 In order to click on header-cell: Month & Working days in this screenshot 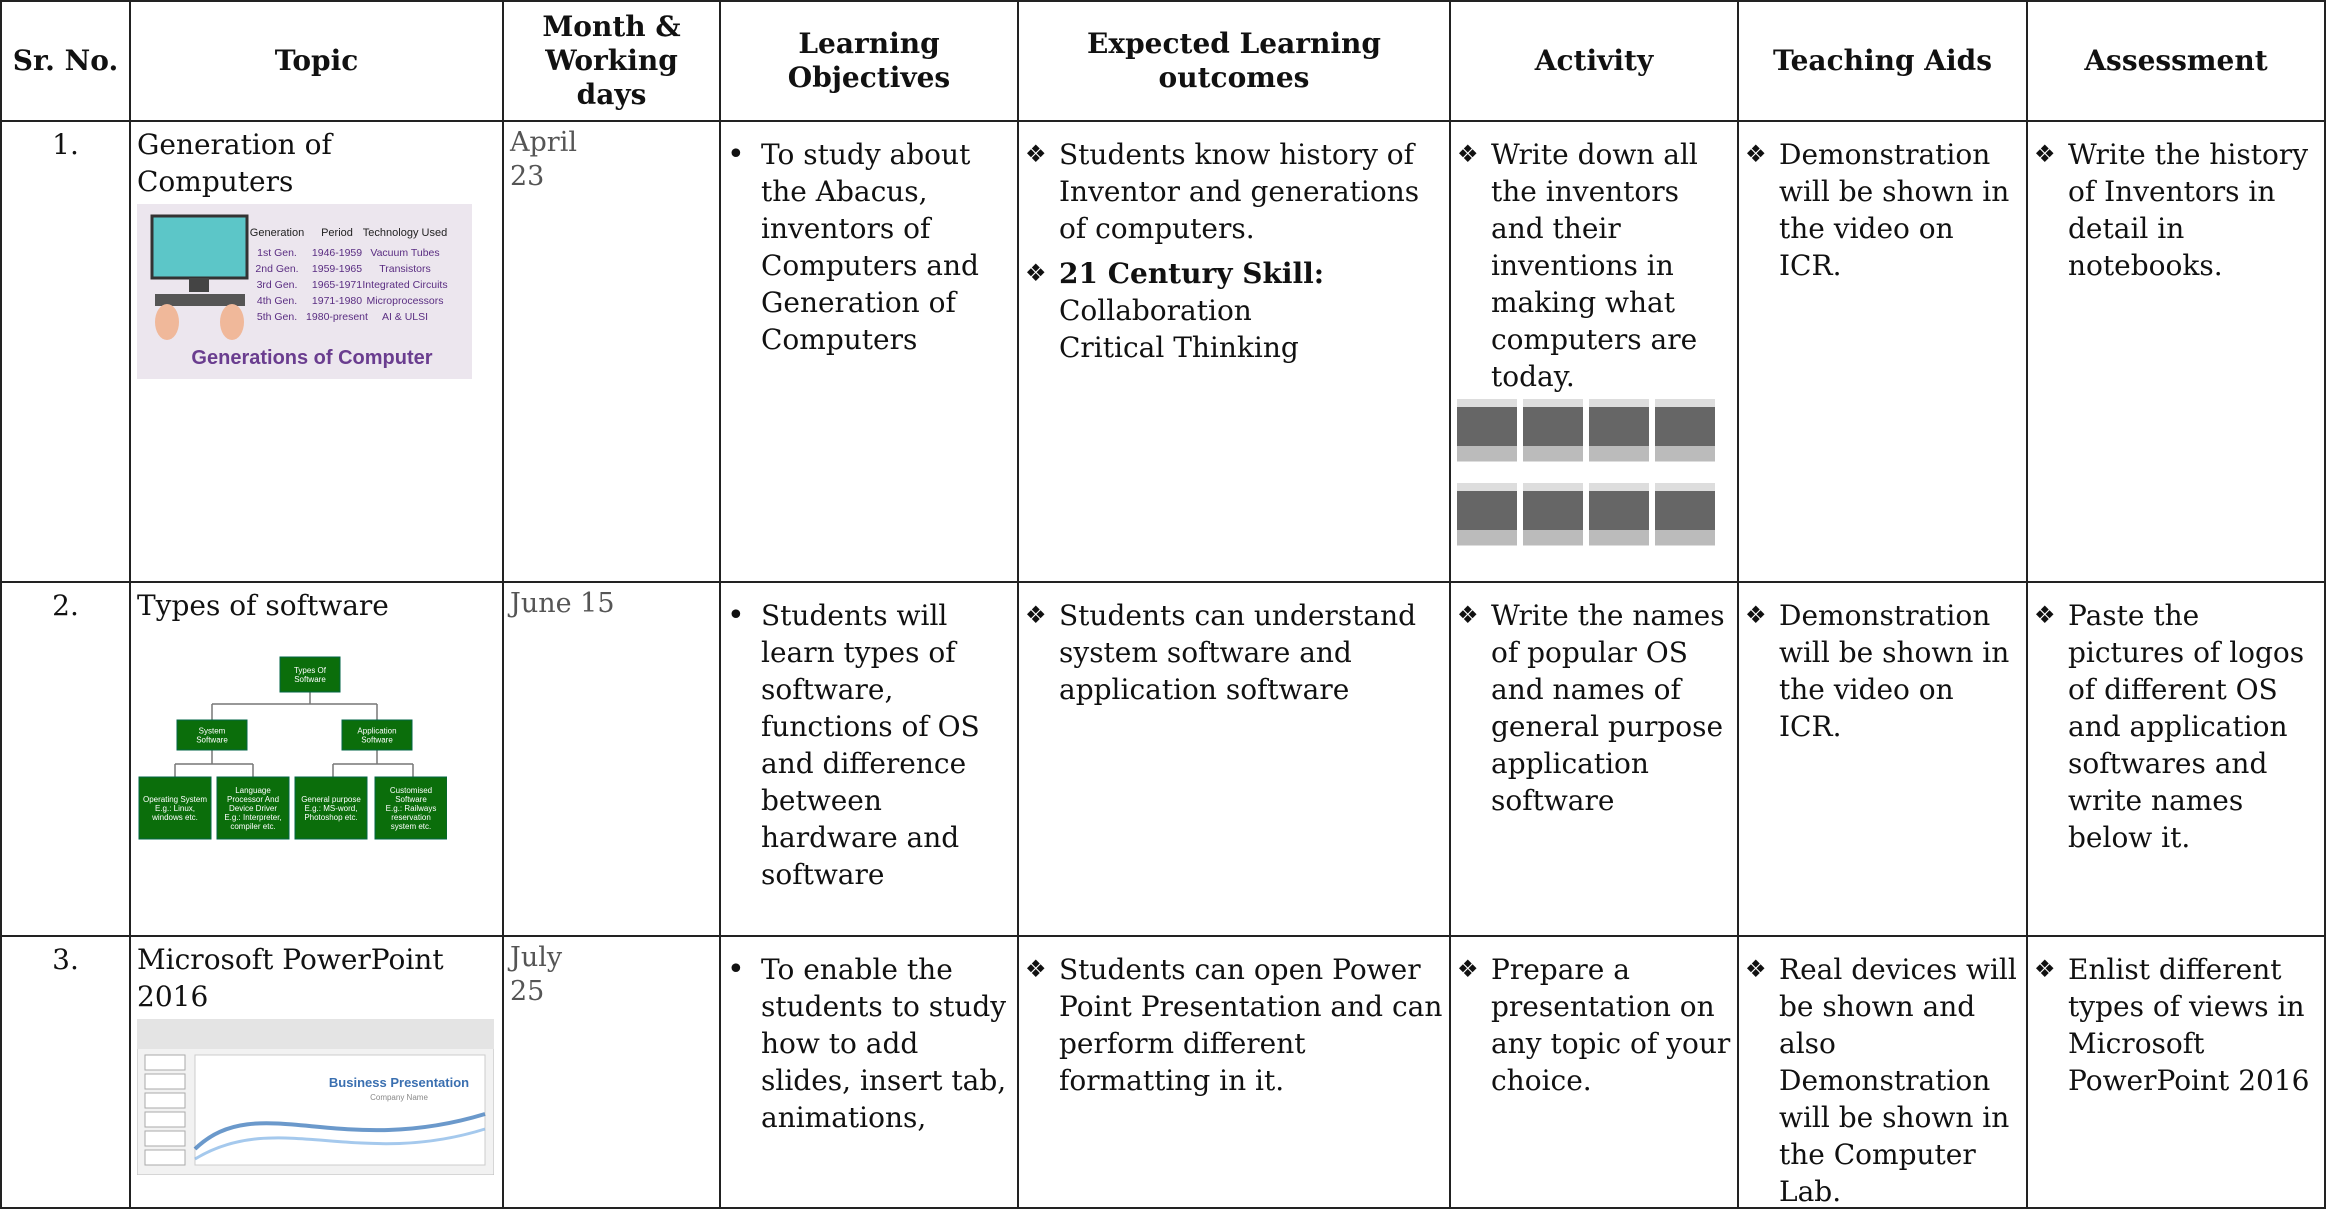, I will do `click(612, 61)`.